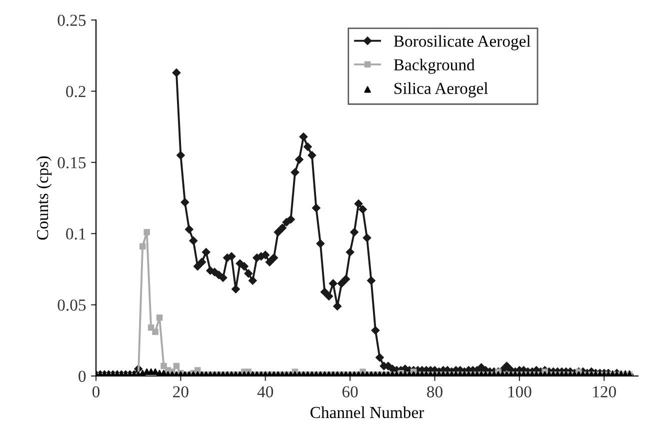 The image size is (654, 441). Describe the element at coordinates (96, 392) in the screenshot. I see `x-tick-label: 0` at that location.